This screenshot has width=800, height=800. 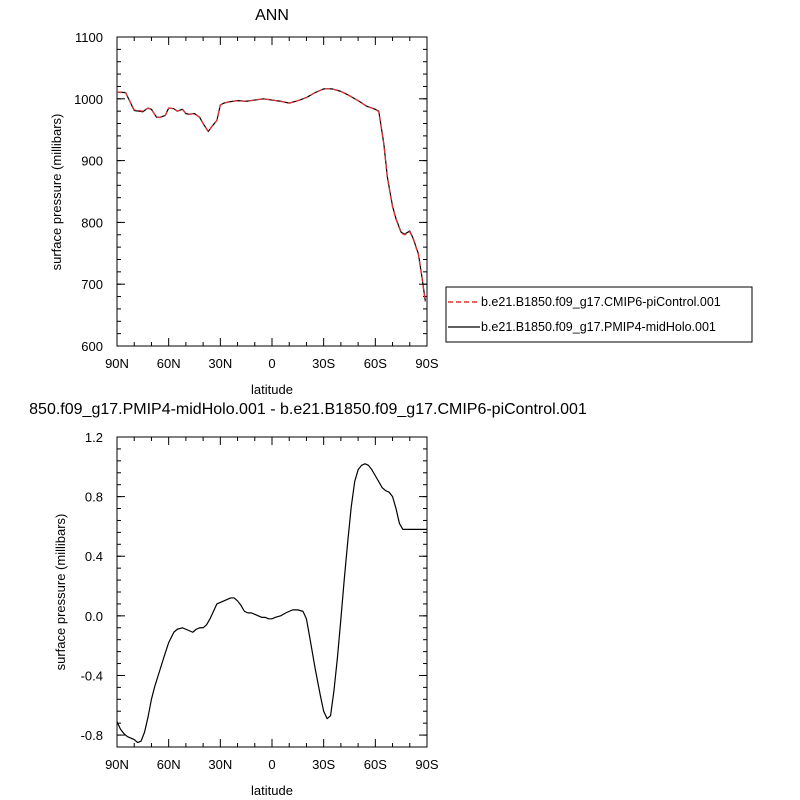 What do you see at coordinates (220, 363) in the screenshot?
I see `top-x-tick-label: 30N` at bounding box center [220, 363].